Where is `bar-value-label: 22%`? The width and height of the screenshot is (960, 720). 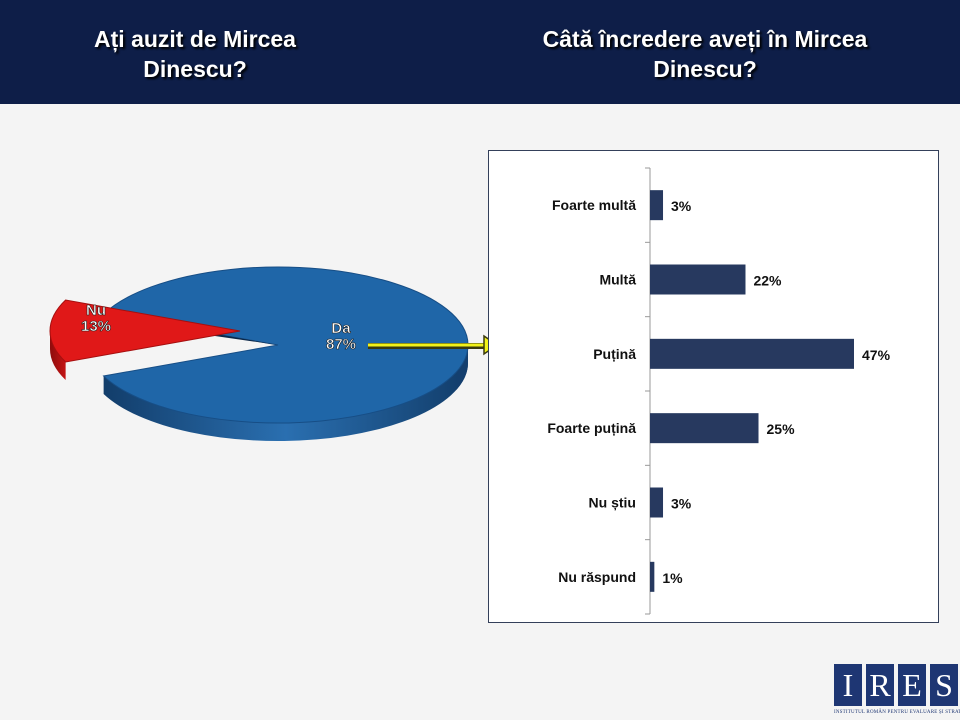
bar-value-label: 22% is located at coordinates (767, 281).